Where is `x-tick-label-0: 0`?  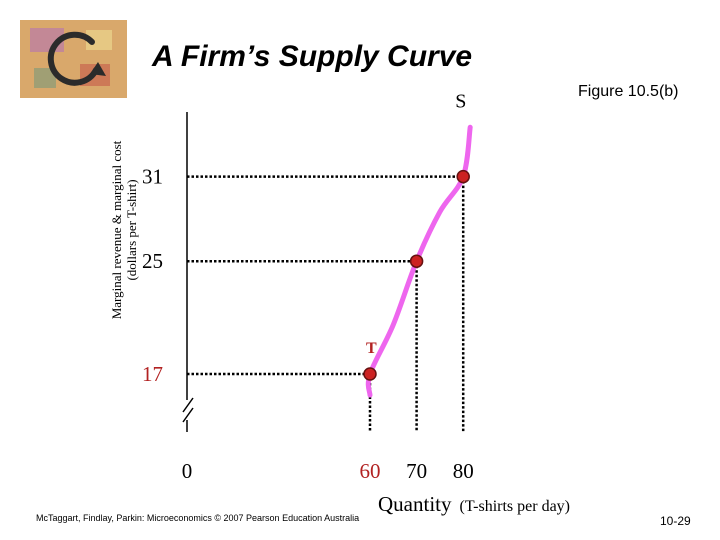
x-tick-label-0: 0 is located at coordinates (187, 471).